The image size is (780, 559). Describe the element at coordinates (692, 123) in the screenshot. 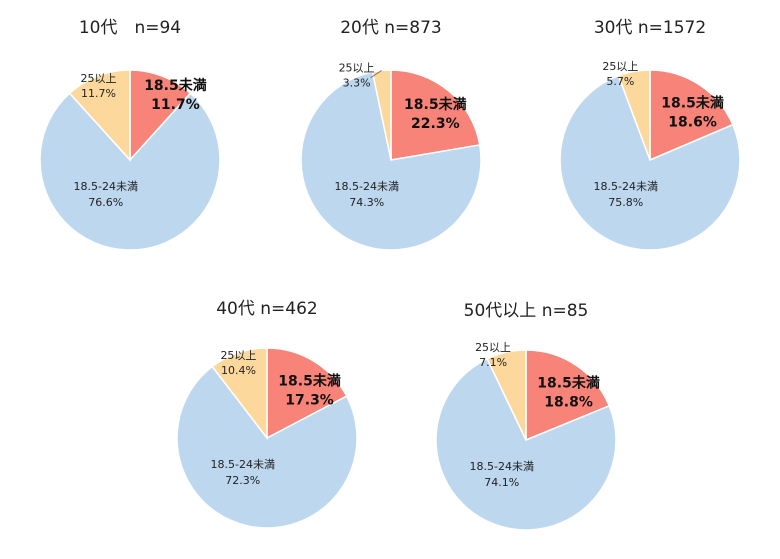

I see `slice-label-under-value: 18.6%` at that location.